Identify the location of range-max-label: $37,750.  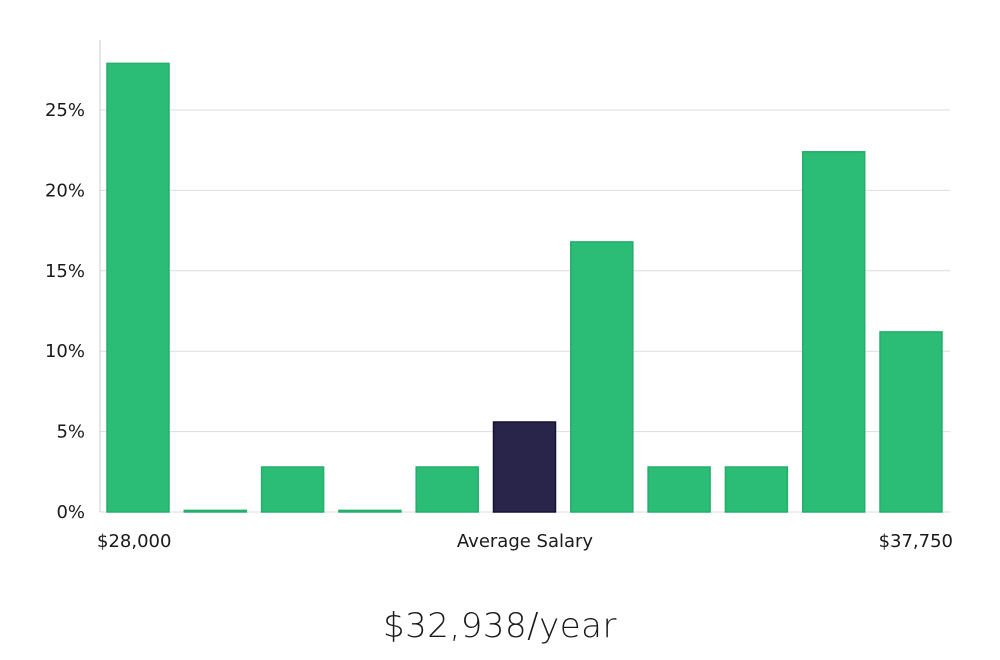
(916, 541).